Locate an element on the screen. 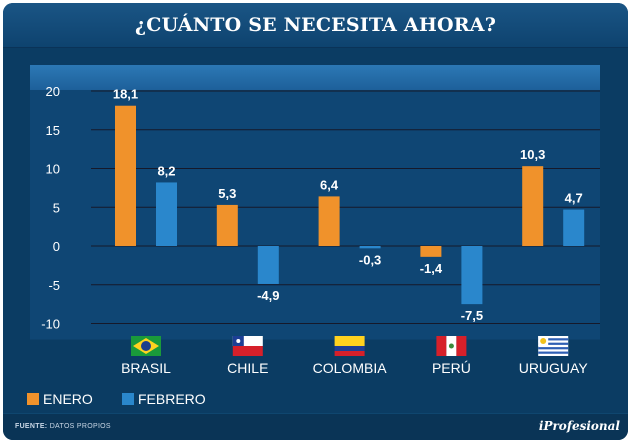 This screenshot has width=631, height=443. flag-peru-icon is located at coordinates (451, 346).